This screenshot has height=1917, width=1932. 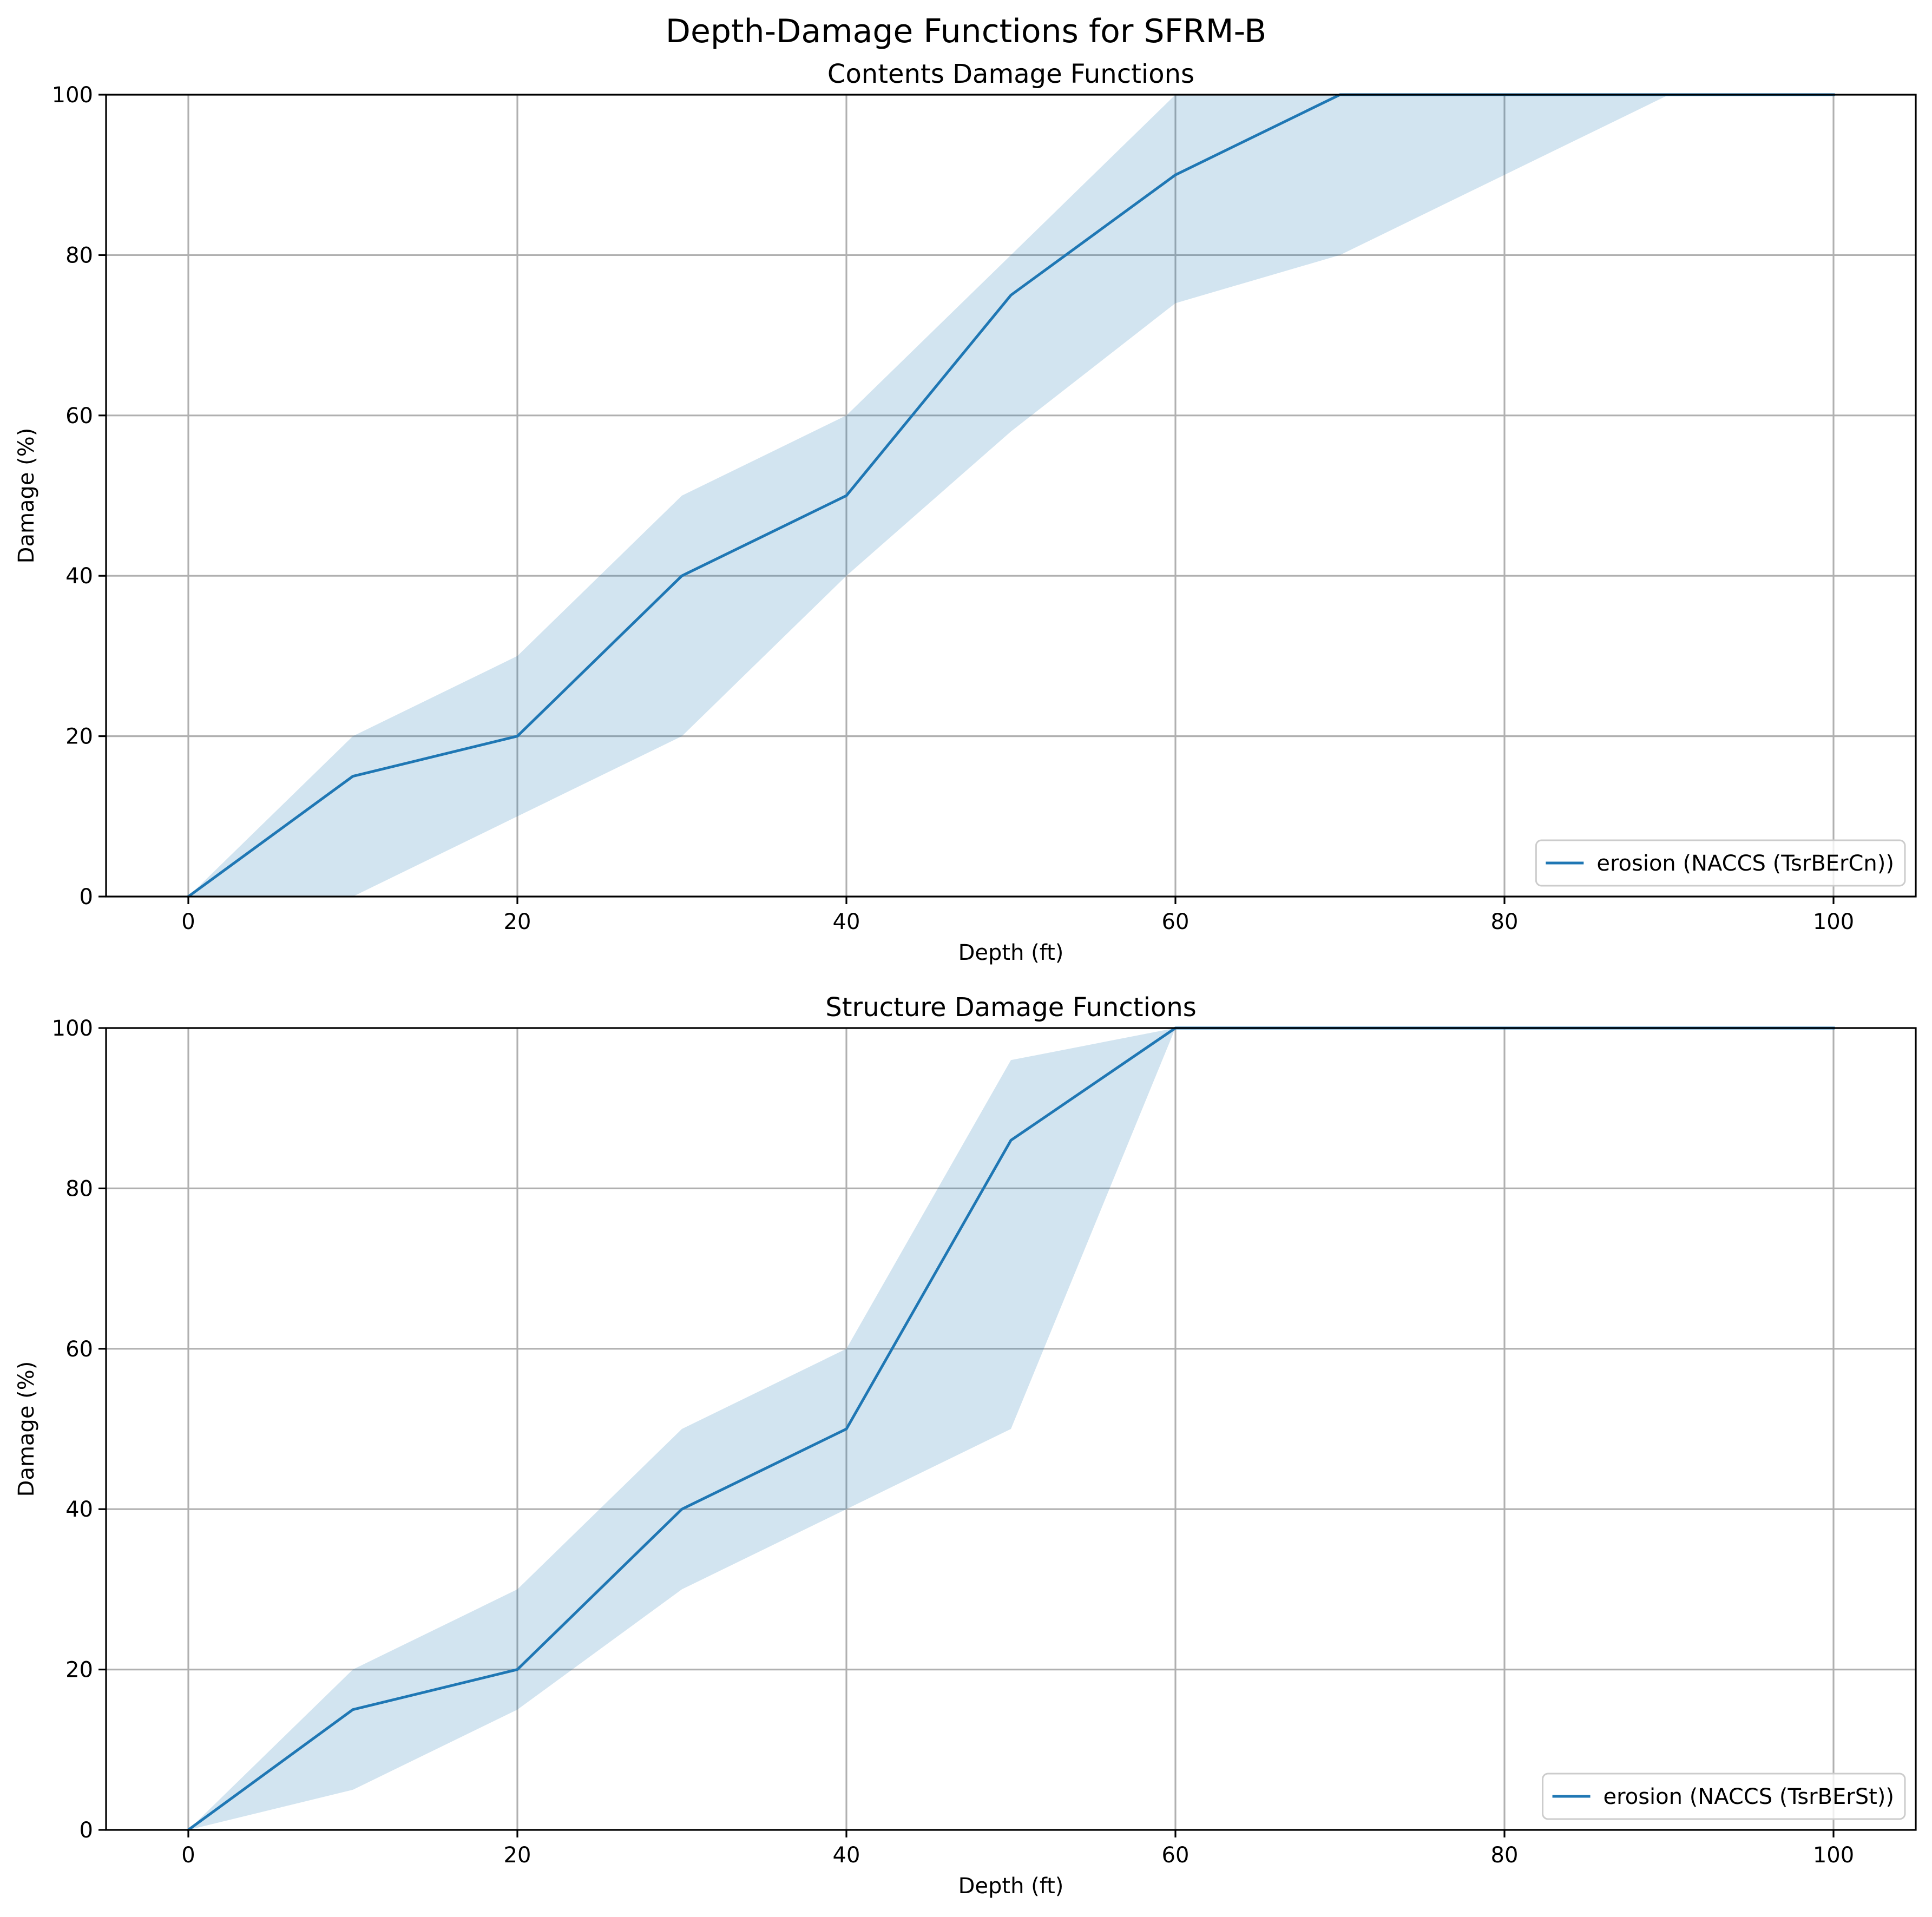 I want to click on chart-1-legend-label: erosion (NACCS (TsrBErSt)), so click(x=1749, y=1796).